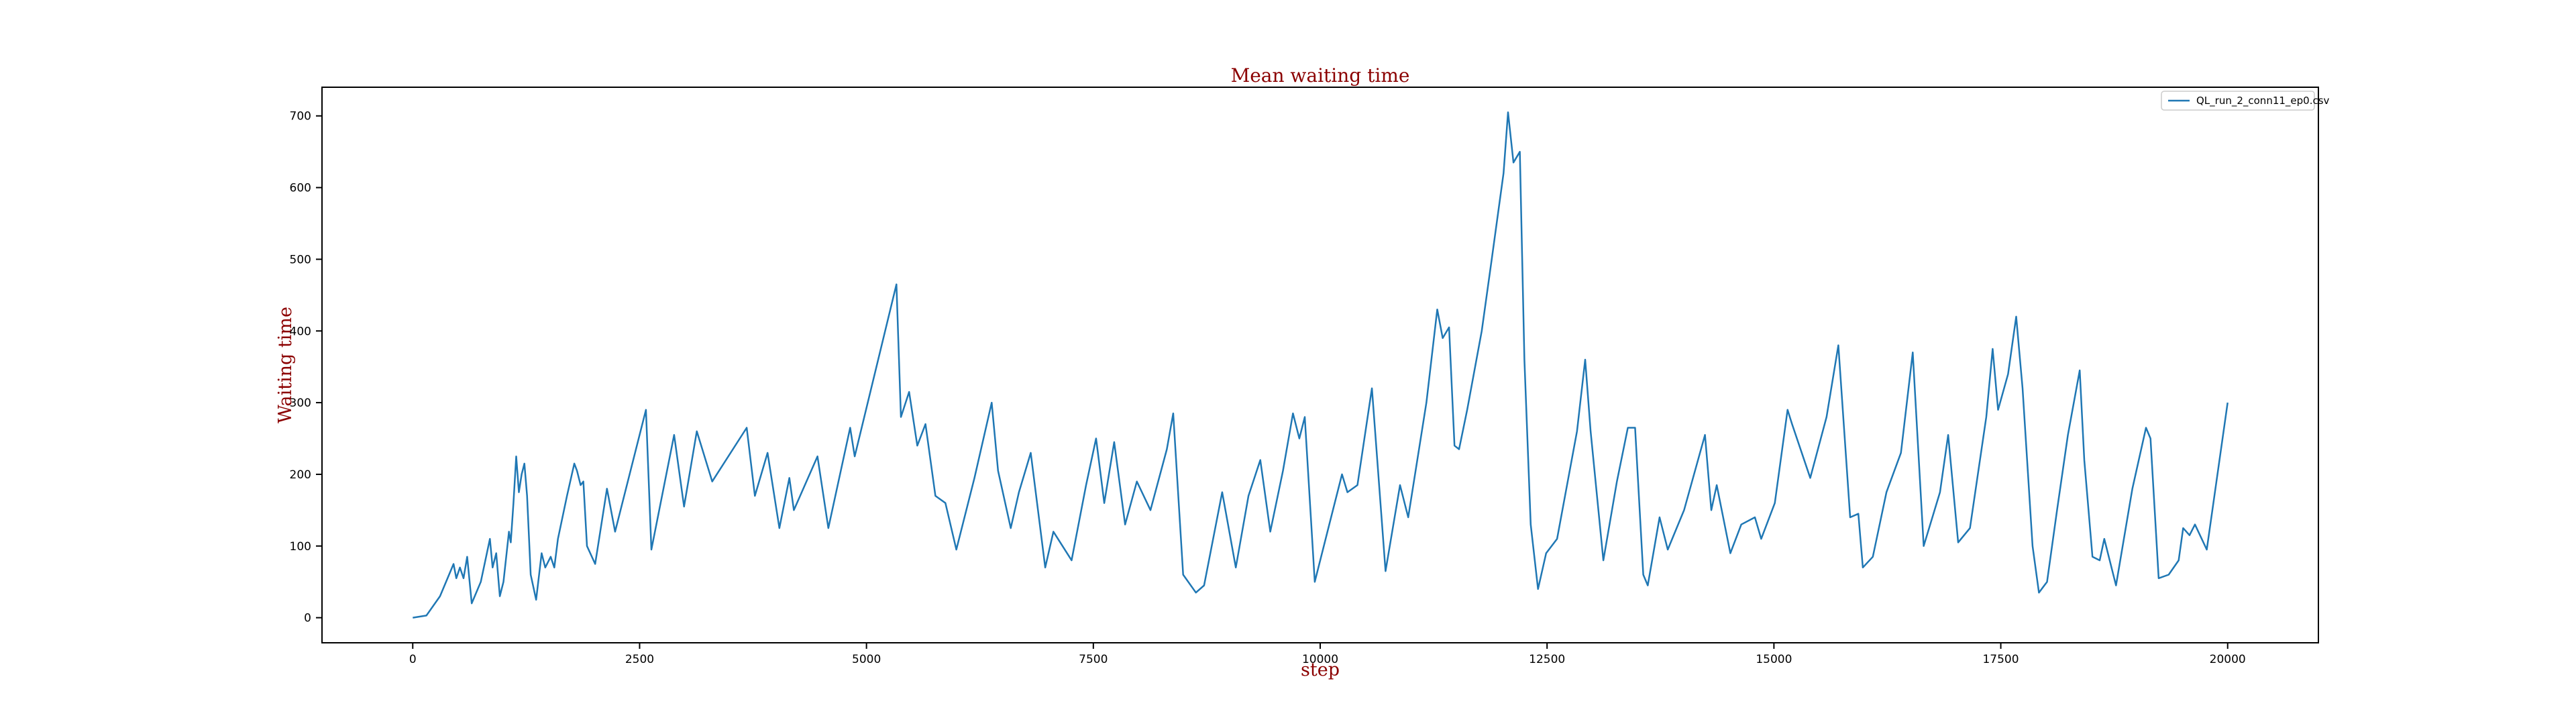 The height and width of the screenshot is (728, 2576). What do you see at coordinates (285, 365) in the screenshot?
I see `y-axis-label: Waiting time` at bounding box center [285, 365].